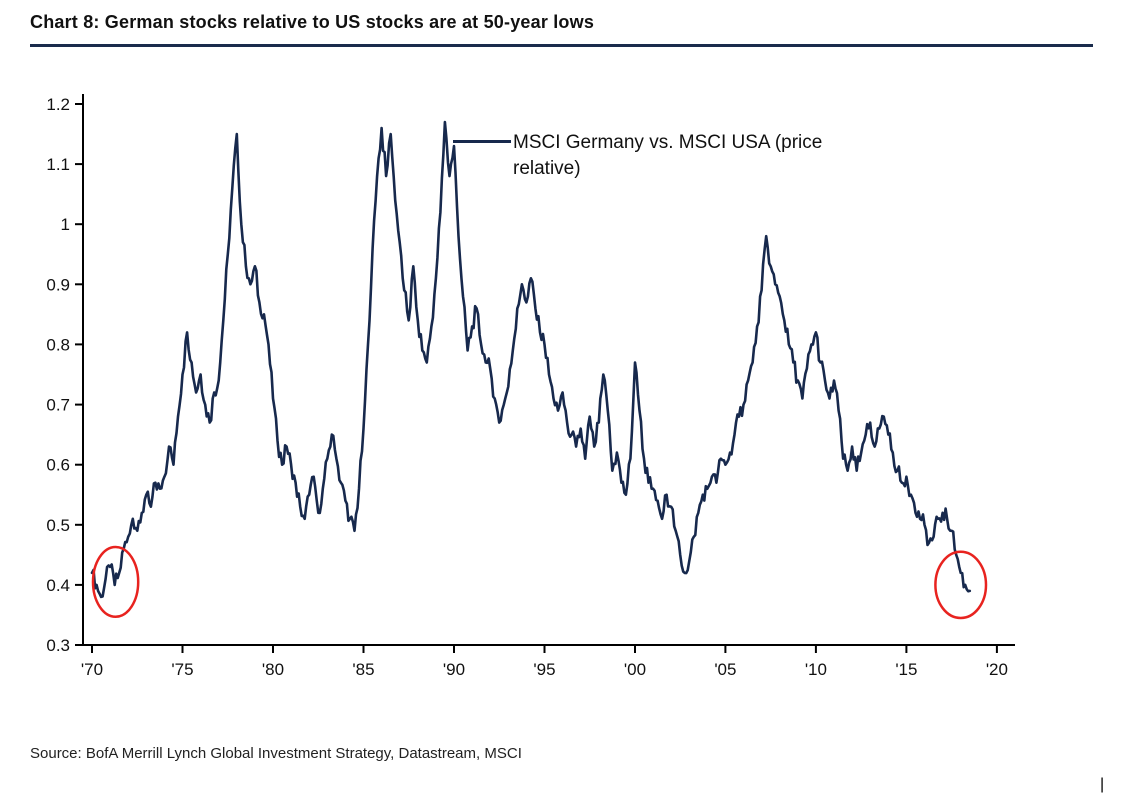  I want to click on text-cursor-artifact: |, so click(1102, 784).